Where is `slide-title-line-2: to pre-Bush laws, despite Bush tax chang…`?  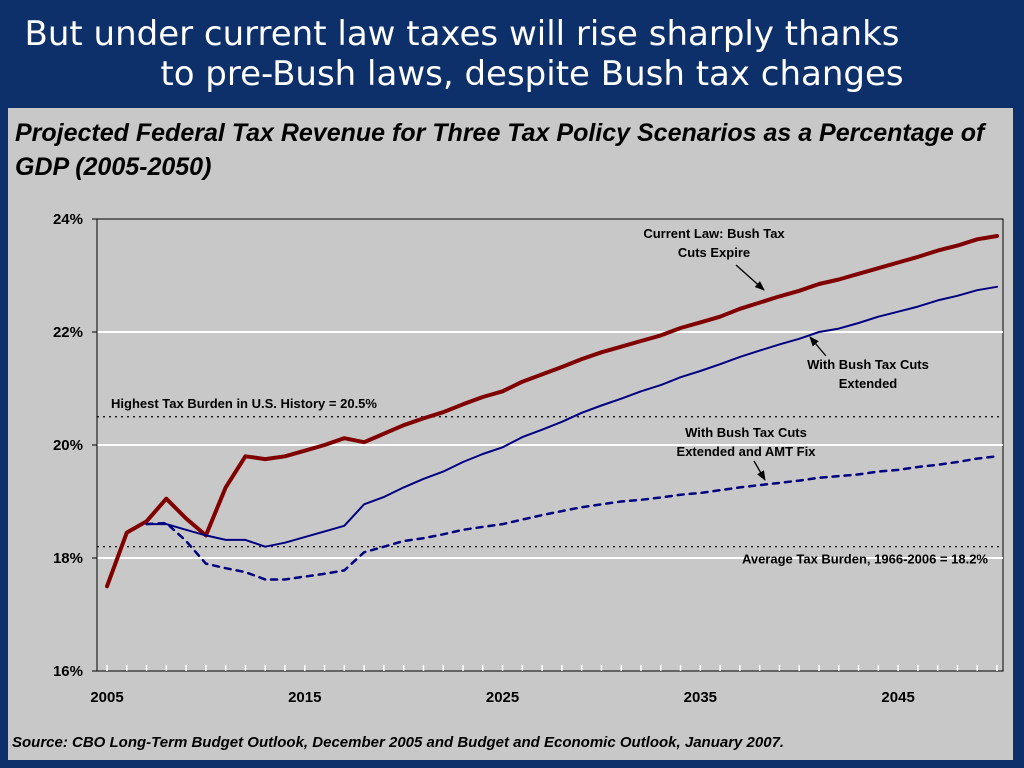 slide-title-line-2: to pre-Bush laws, despite Bush tax chang… is located at coordinates (532, 74).